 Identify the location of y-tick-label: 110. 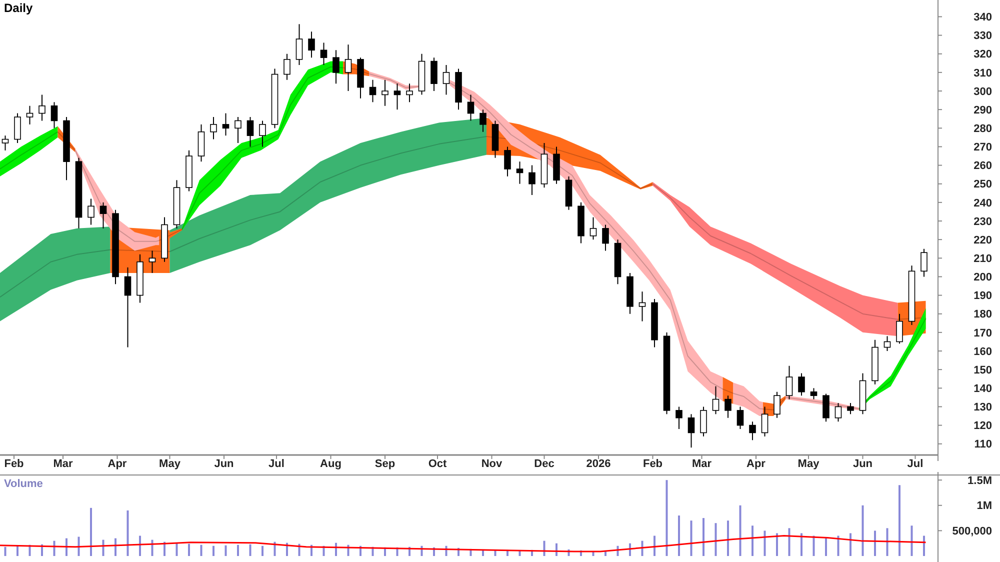
(983, 444).